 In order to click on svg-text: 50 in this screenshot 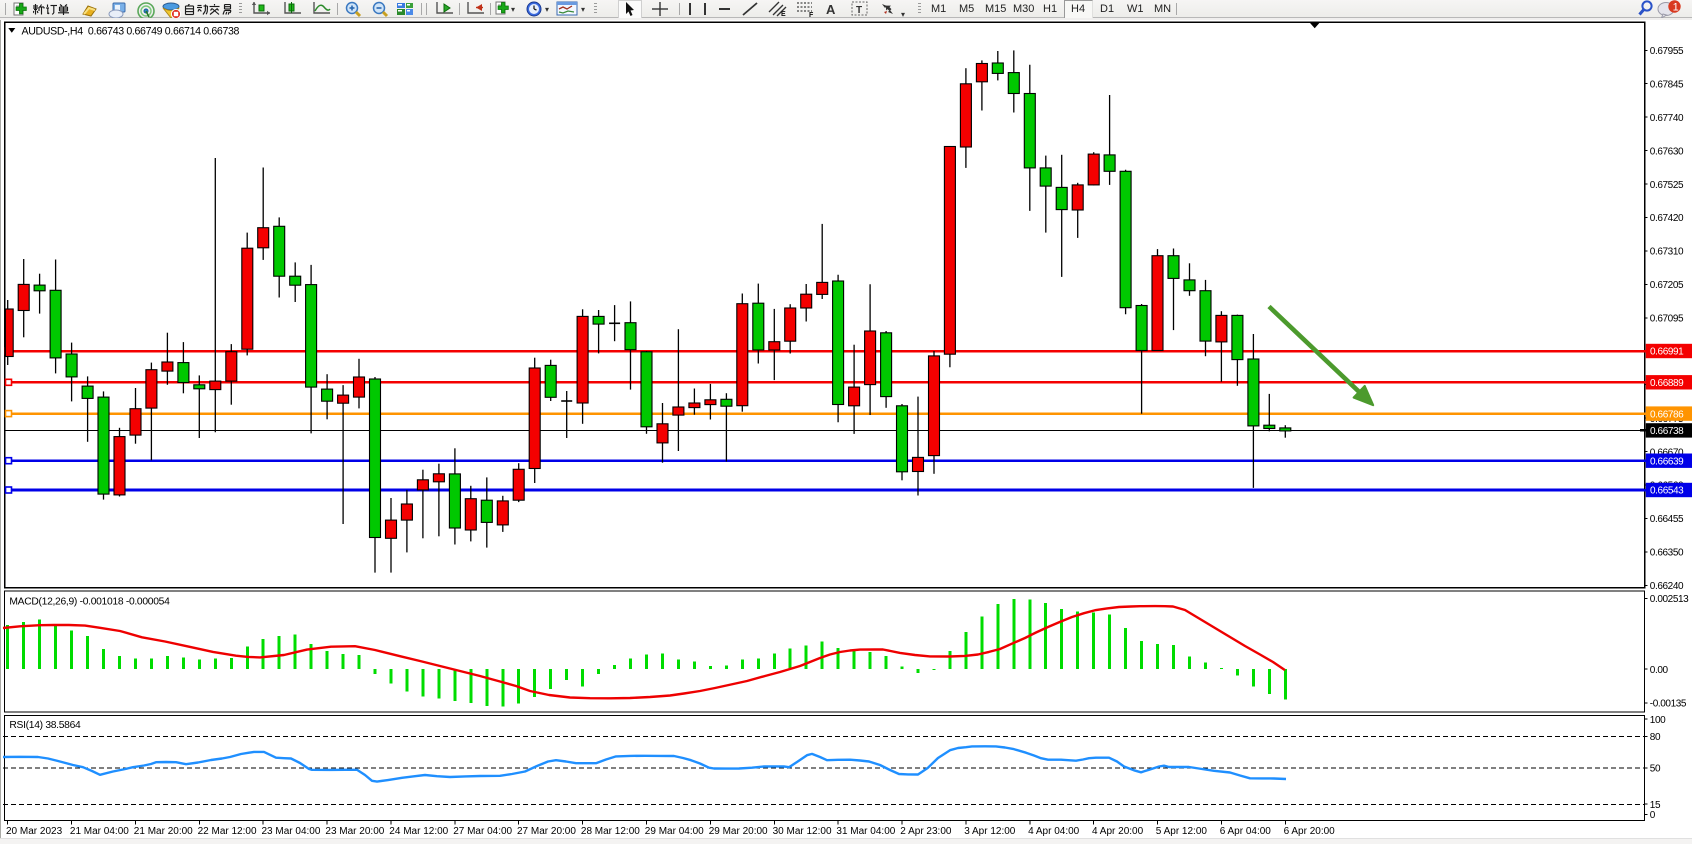, I will do `click(1655, 769)`.